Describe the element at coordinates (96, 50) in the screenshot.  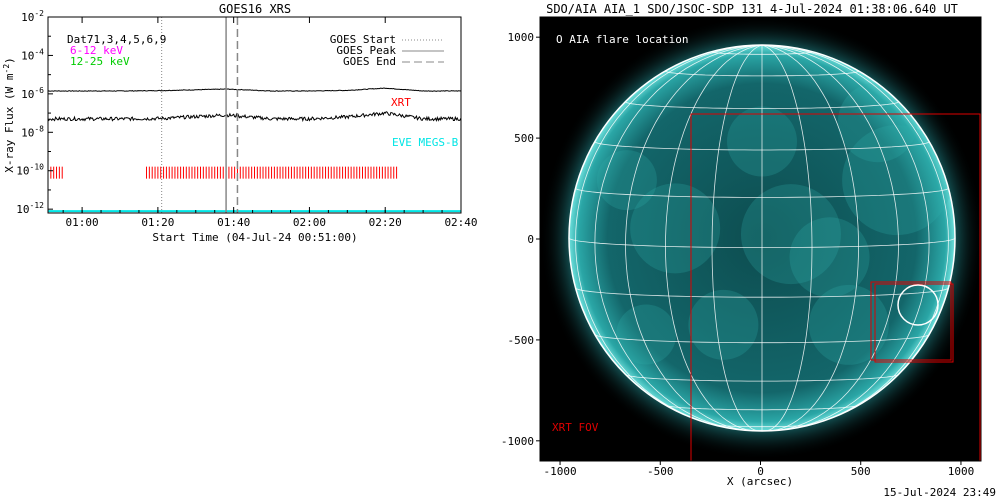
I see `legend-band1: 6-12 keV` at that location.